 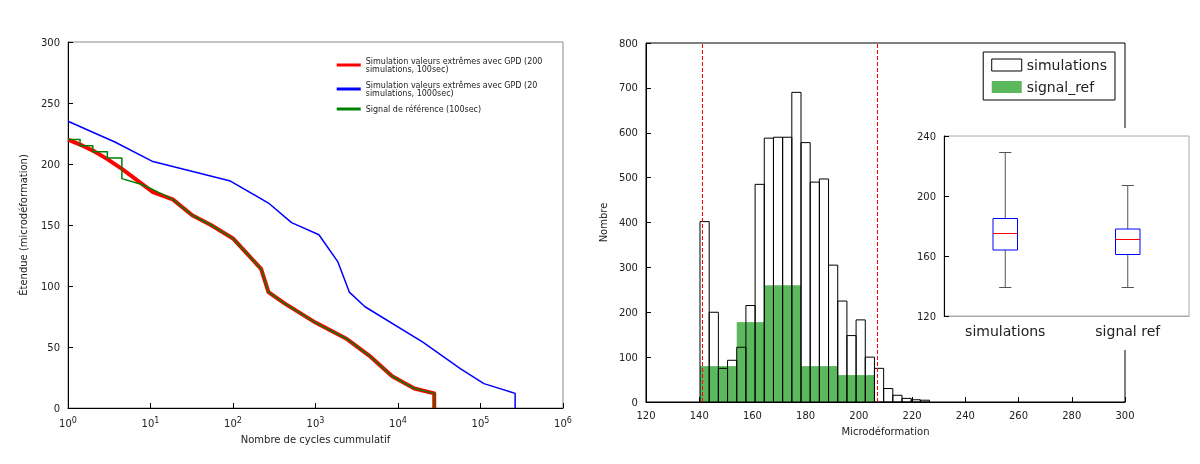 I want to click on y-tick-label: 240, so click(x=926, y=136).